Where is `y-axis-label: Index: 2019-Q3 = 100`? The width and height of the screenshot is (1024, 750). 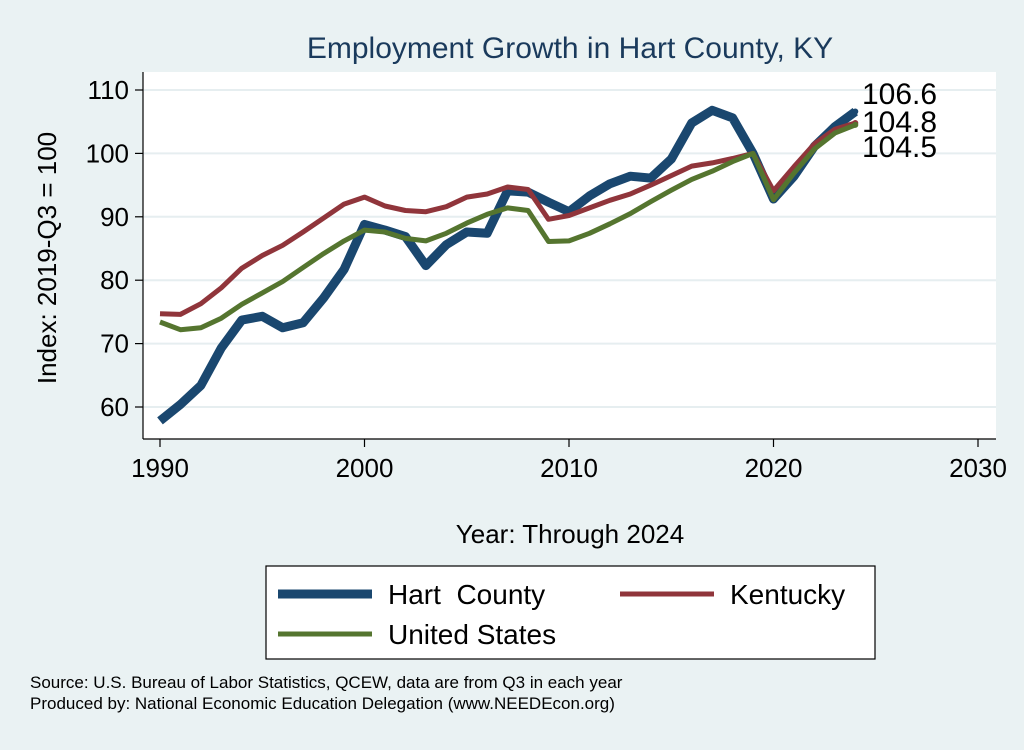 y-axis-label: Index: 2019-Q3 = 100 is located at coordinates (47, 258).